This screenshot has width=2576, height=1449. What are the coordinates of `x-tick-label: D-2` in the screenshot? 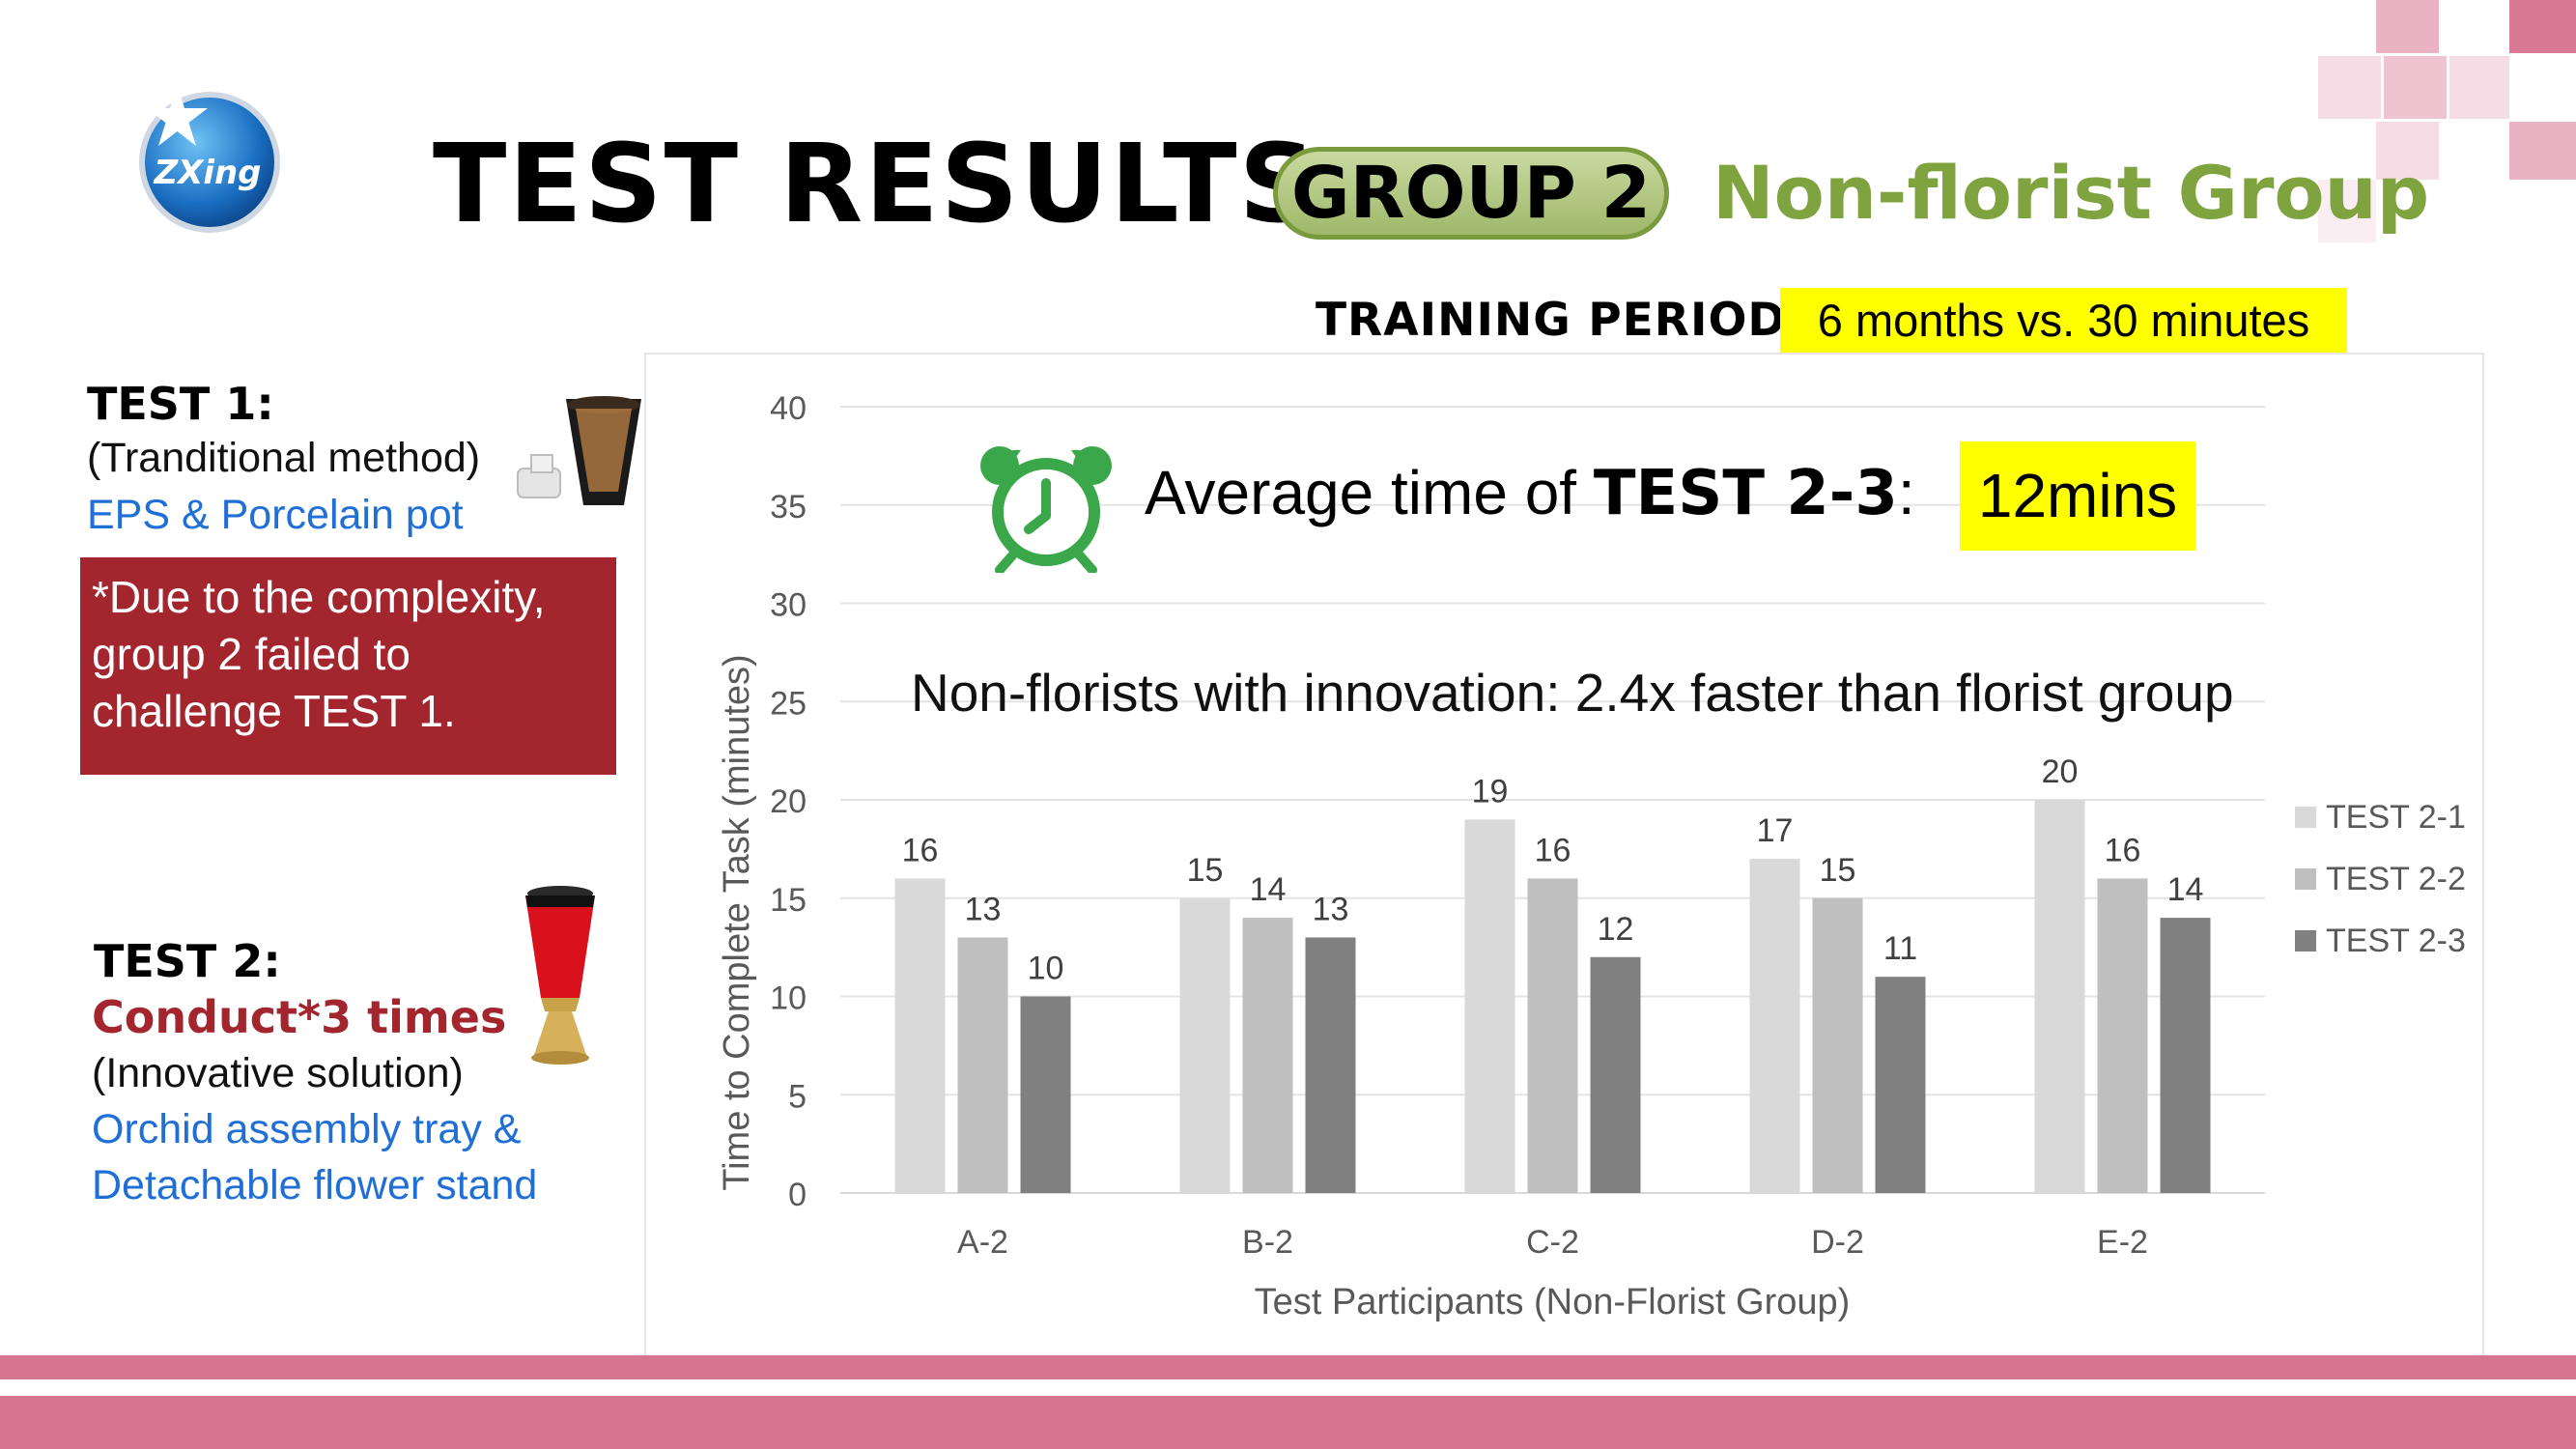 It's located at (1837, 1242).